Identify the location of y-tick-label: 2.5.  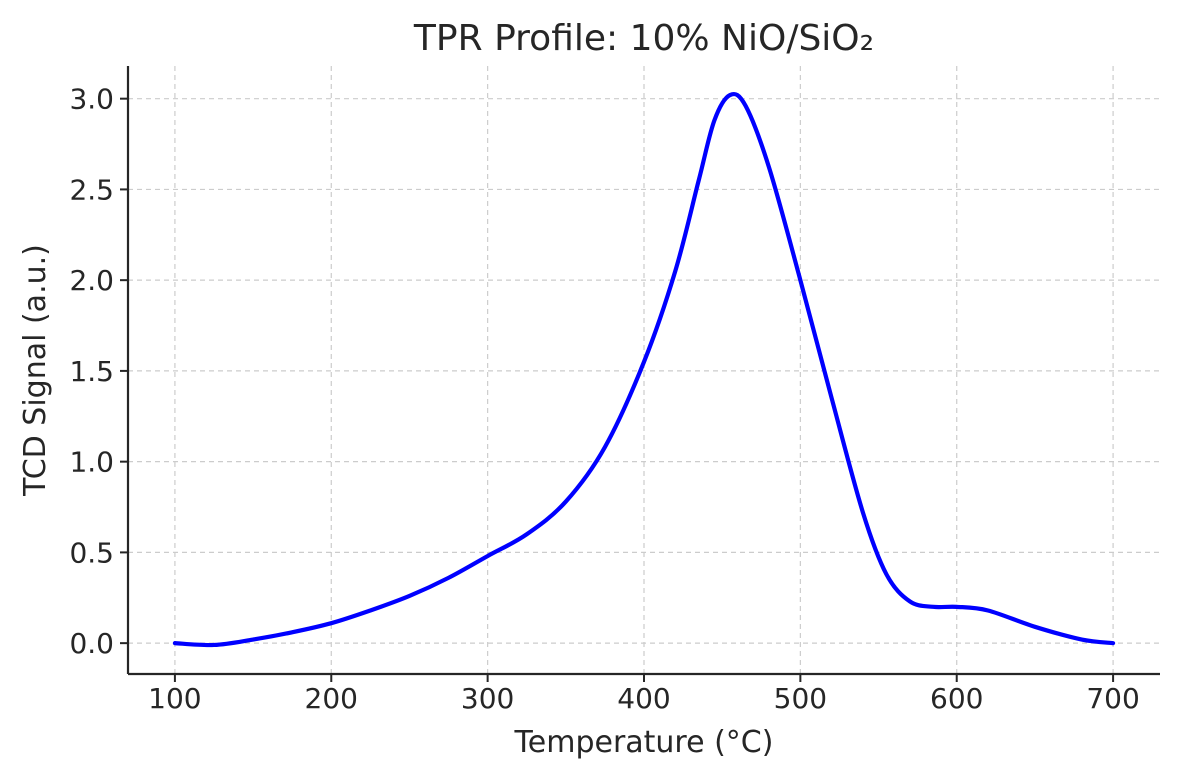
(91, 189).